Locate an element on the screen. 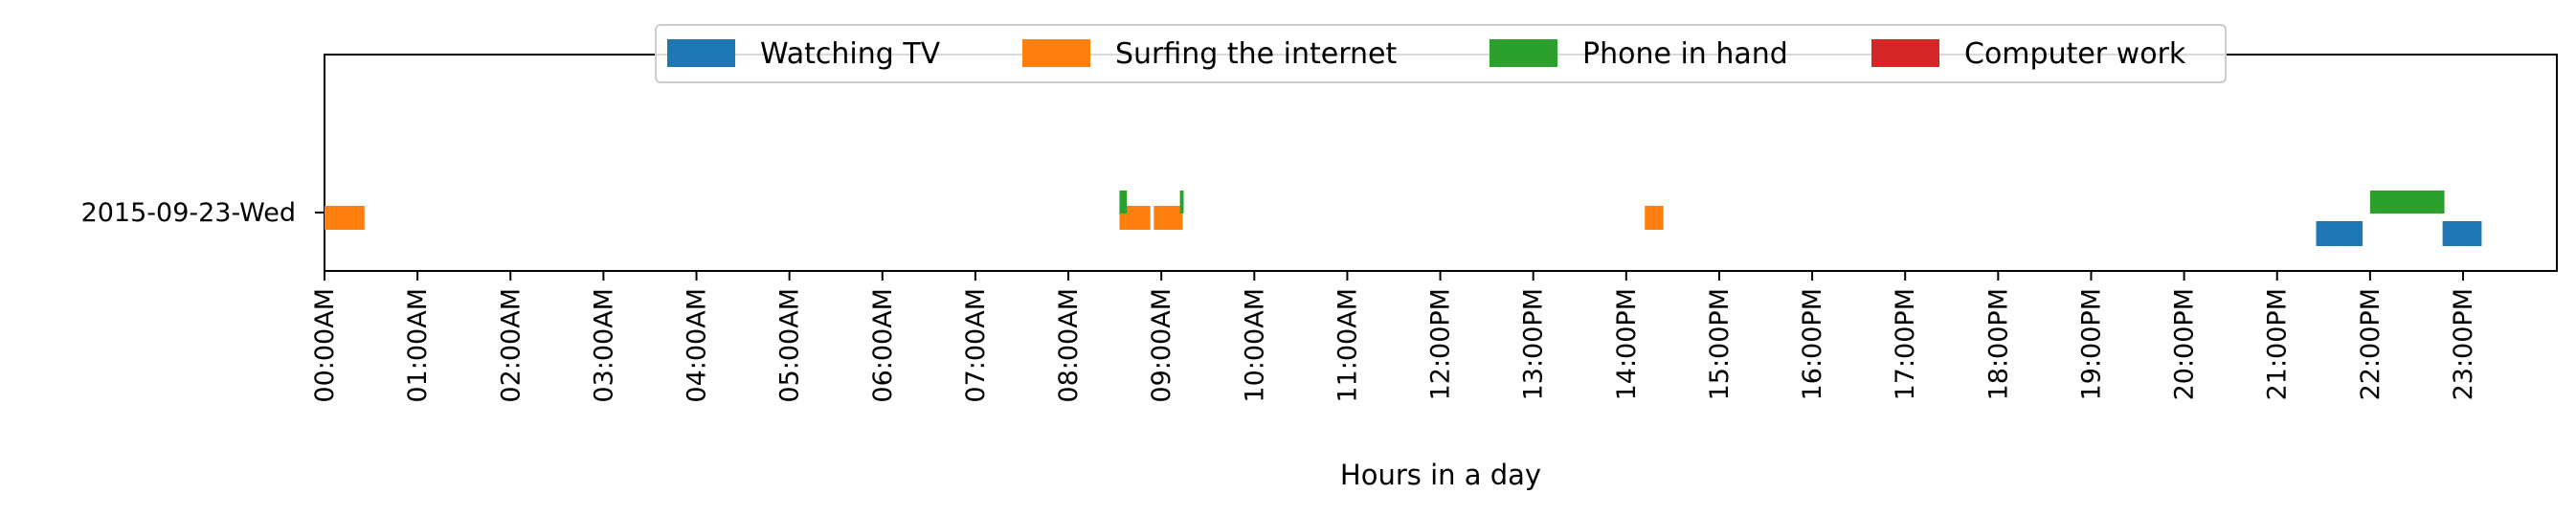 The image size is (2576, 517). legend-swatch-computer-work is located at coordinates (1905, 53).